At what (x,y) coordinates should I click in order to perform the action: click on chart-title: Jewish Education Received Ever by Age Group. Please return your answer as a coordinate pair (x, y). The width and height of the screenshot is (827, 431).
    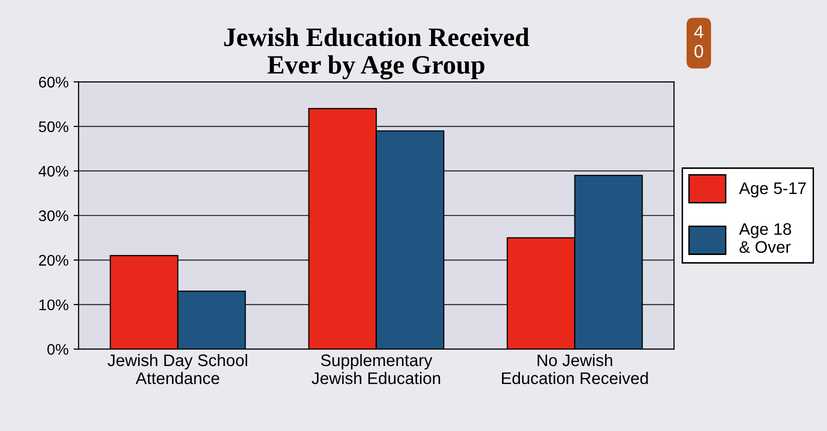
    Looking at the image, I should click on (377, 54).